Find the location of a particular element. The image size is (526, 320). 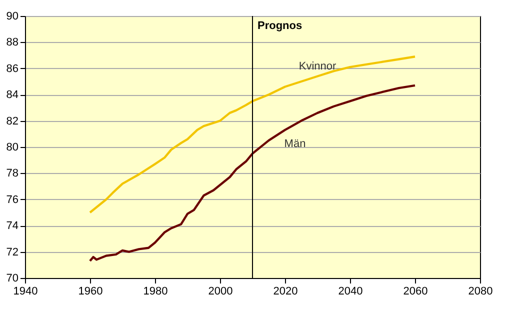

y-tick-label: 76 is located at coordinates (12, 200).